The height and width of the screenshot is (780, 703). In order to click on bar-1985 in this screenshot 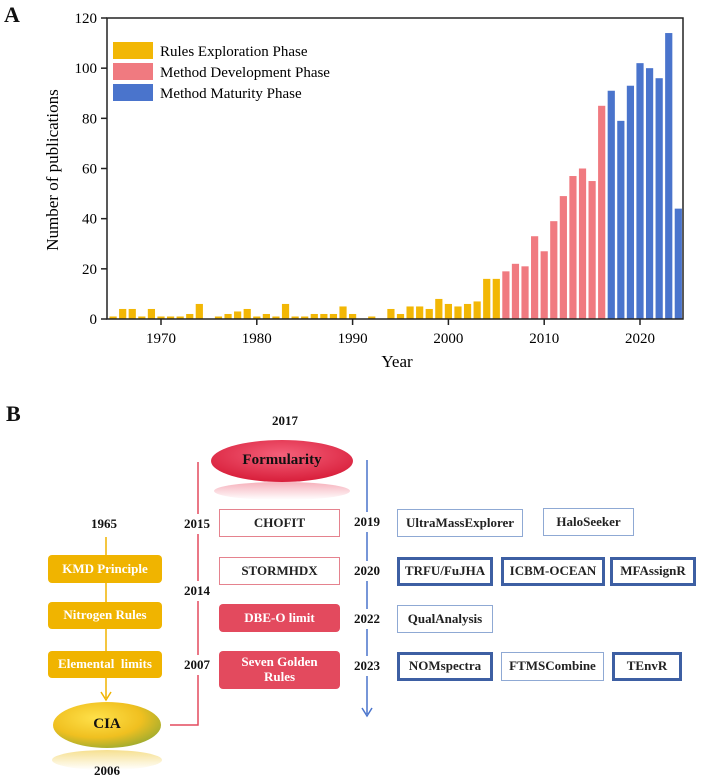, I will do `click(305, 317)`.